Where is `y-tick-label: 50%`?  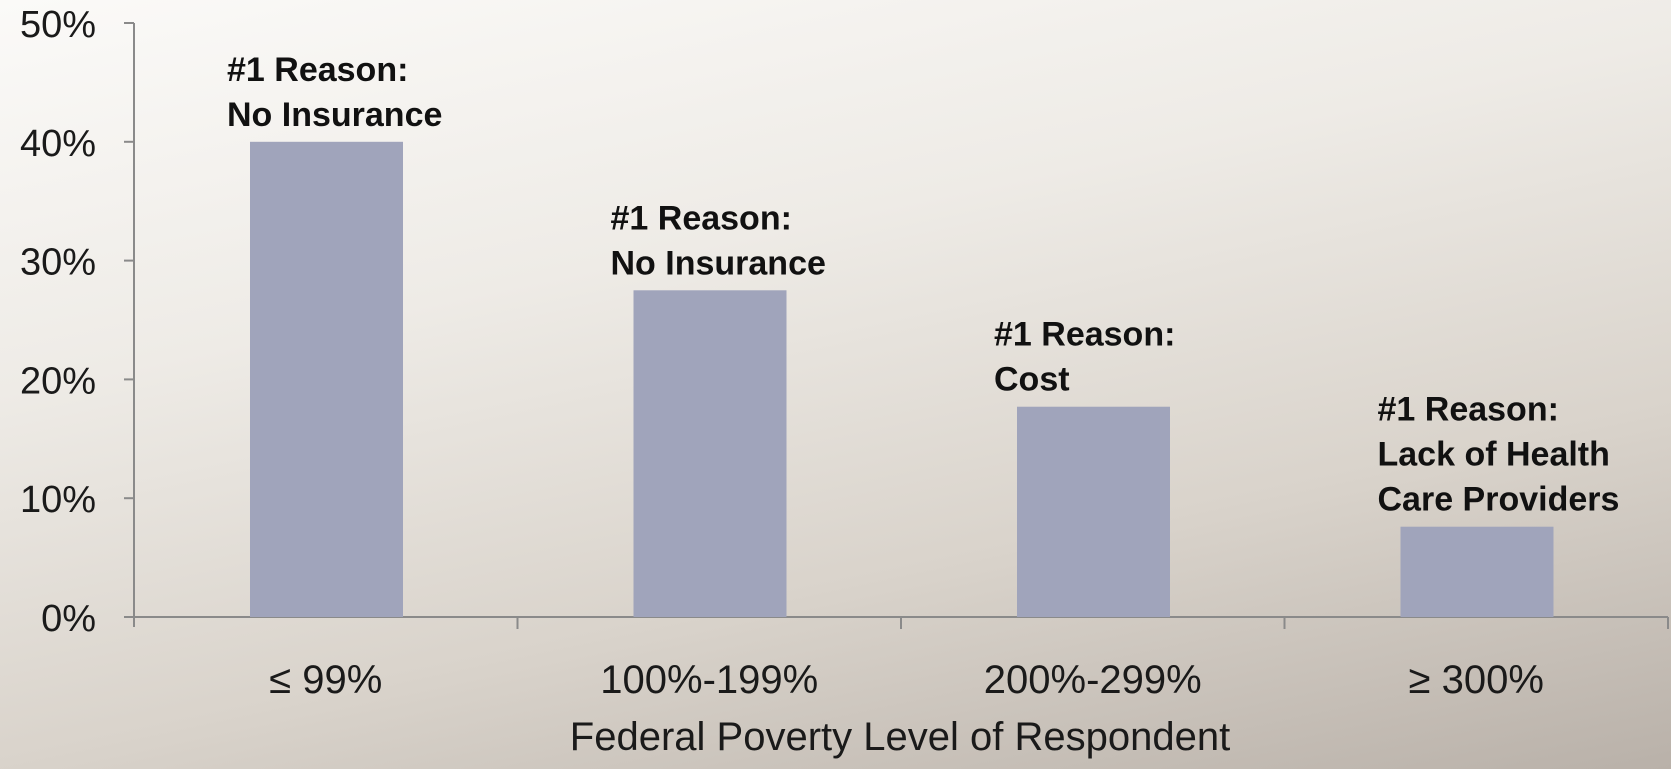
y-tick-label: 50% is located at coordinates (58, 25).